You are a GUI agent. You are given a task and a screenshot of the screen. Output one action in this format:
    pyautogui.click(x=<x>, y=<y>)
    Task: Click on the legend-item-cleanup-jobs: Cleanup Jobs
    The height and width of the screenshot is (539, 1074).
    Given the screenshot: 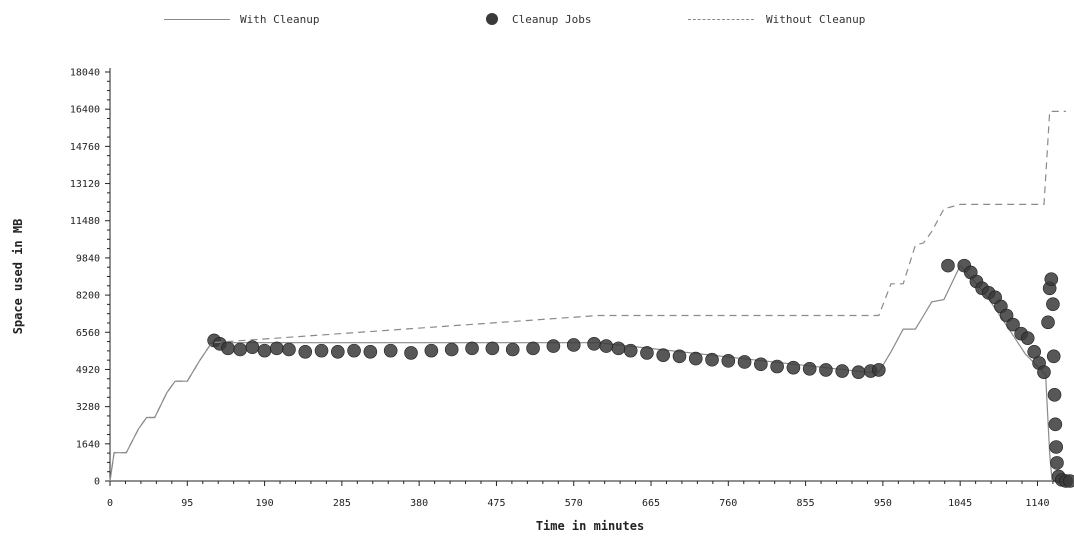 What is the action you would take?
    pyautogui.click(x=538, y=19)
    